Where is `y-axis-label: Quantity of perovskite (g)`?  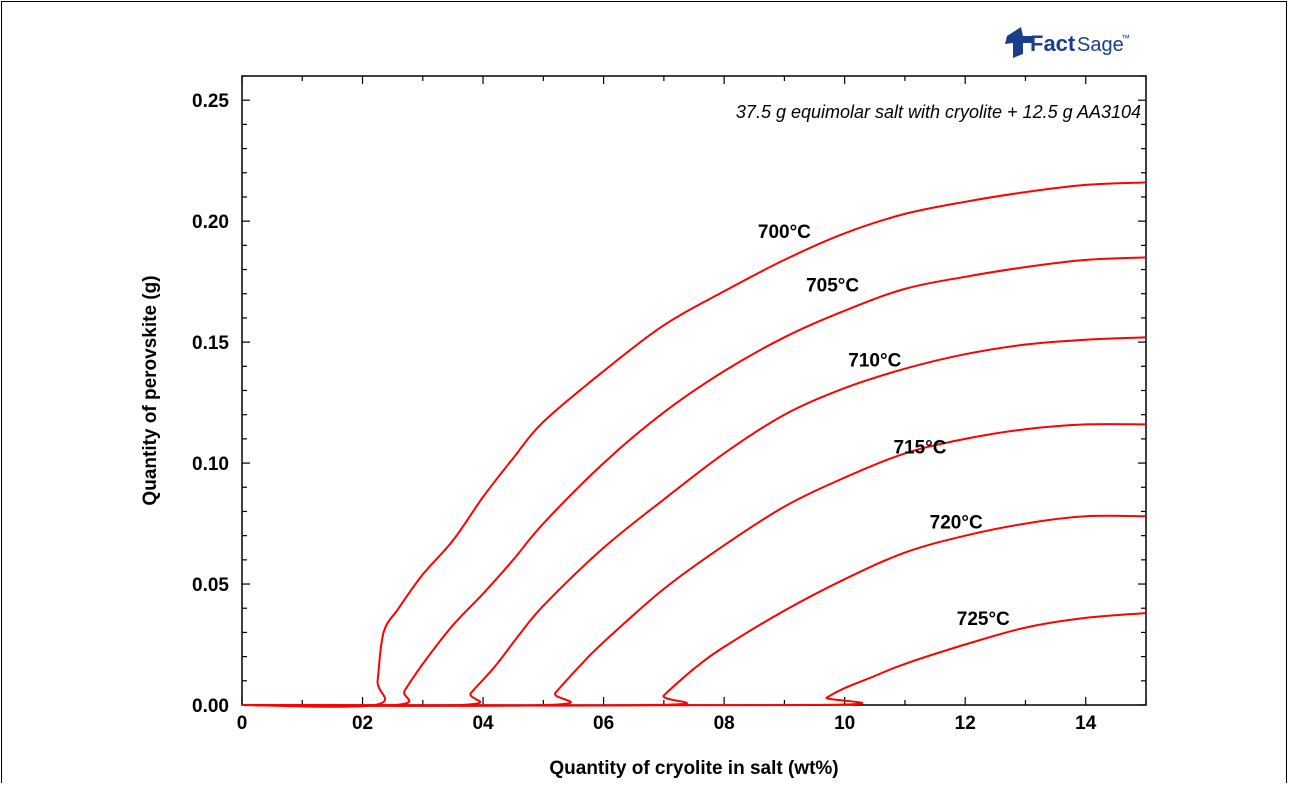
y-axis-label: Quantity of perovskite (g) is located at coordinates (150, 390).